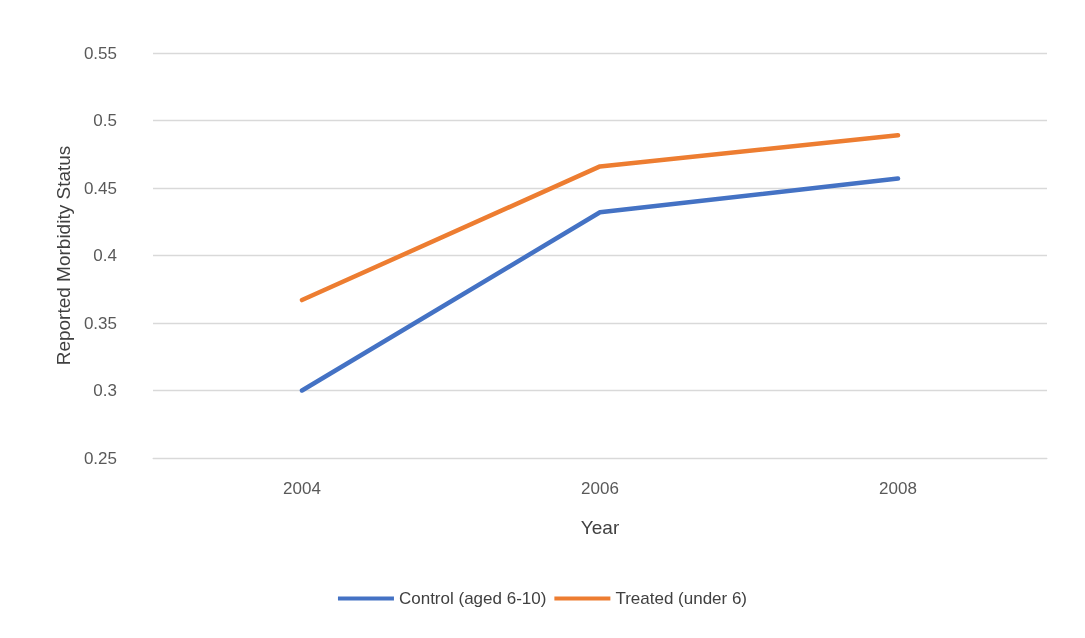  What do you see at coordinates (63, 255) in the screenshot?
I see `y-axis-title: Reported Morbidity Status` at bounding box center [63, 255].